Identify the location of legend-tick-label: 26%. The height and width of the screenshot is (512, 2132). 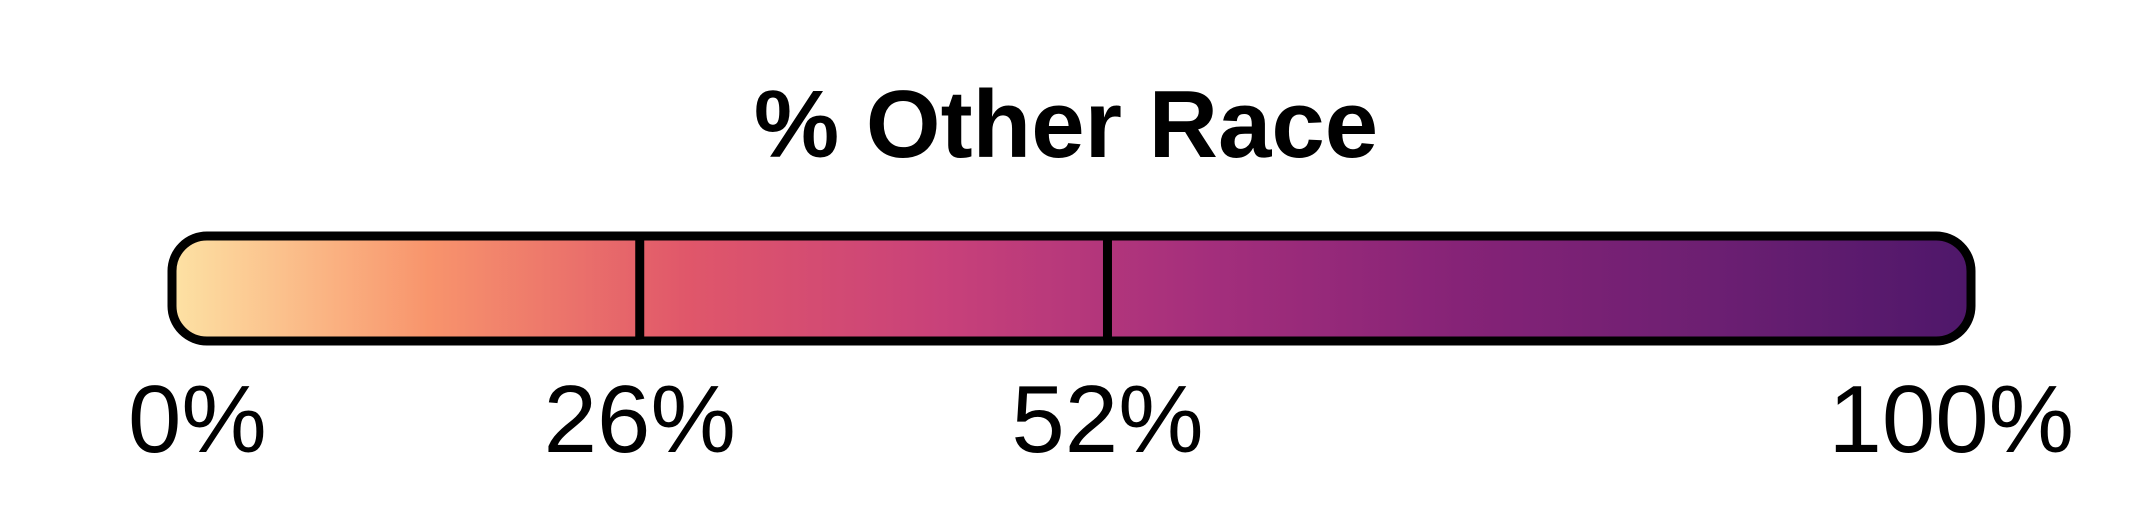
(640, 419).